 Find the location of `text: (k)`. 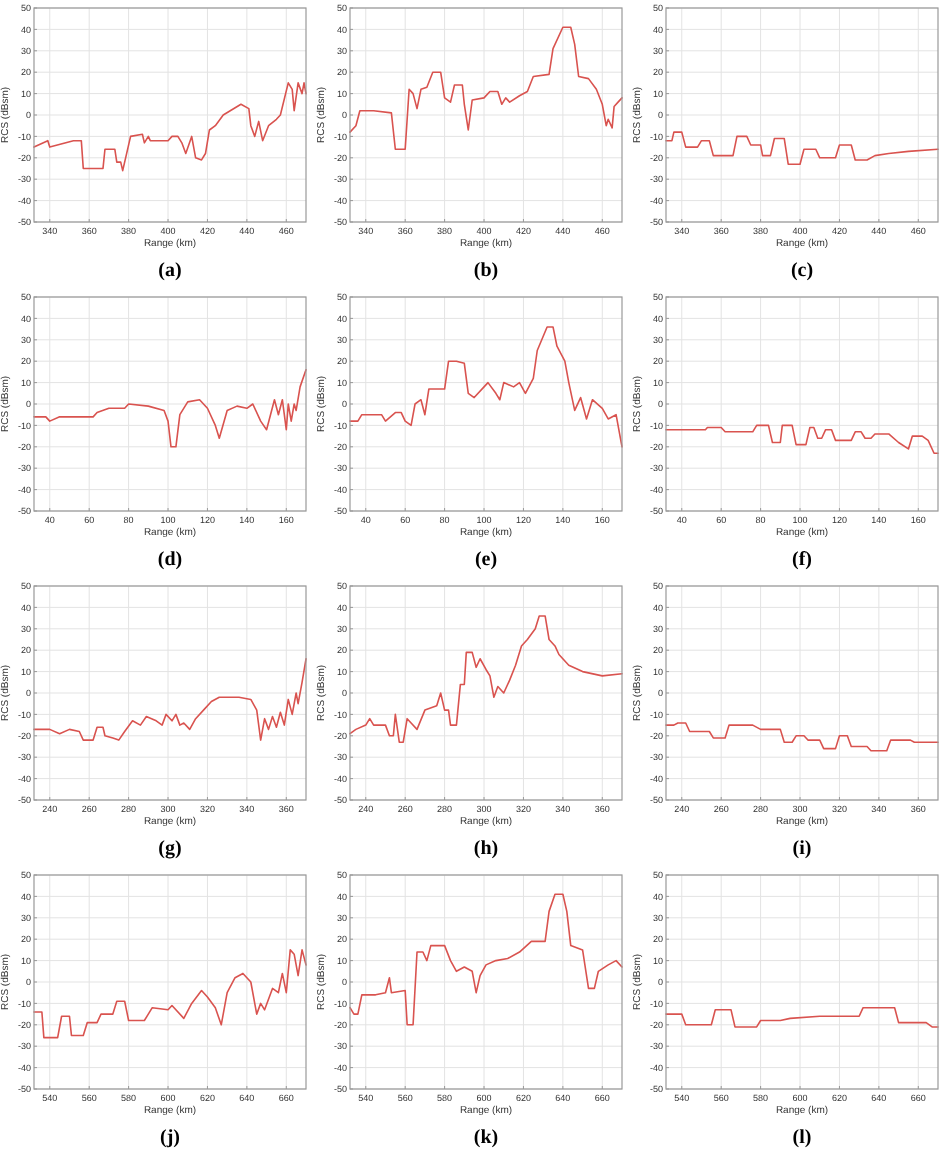

text: (k) is located at coordinates (486, 1138).